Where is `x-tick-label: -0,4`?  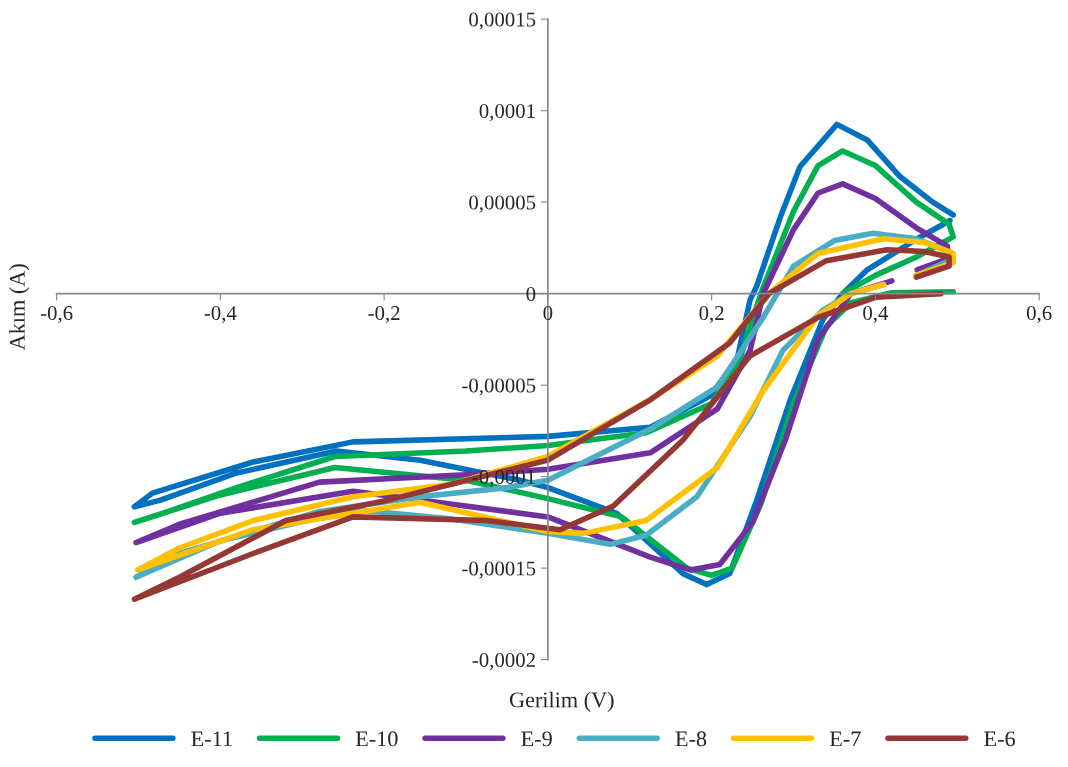
x-tick-label: -0,4 is located at coordinates (220, 315).